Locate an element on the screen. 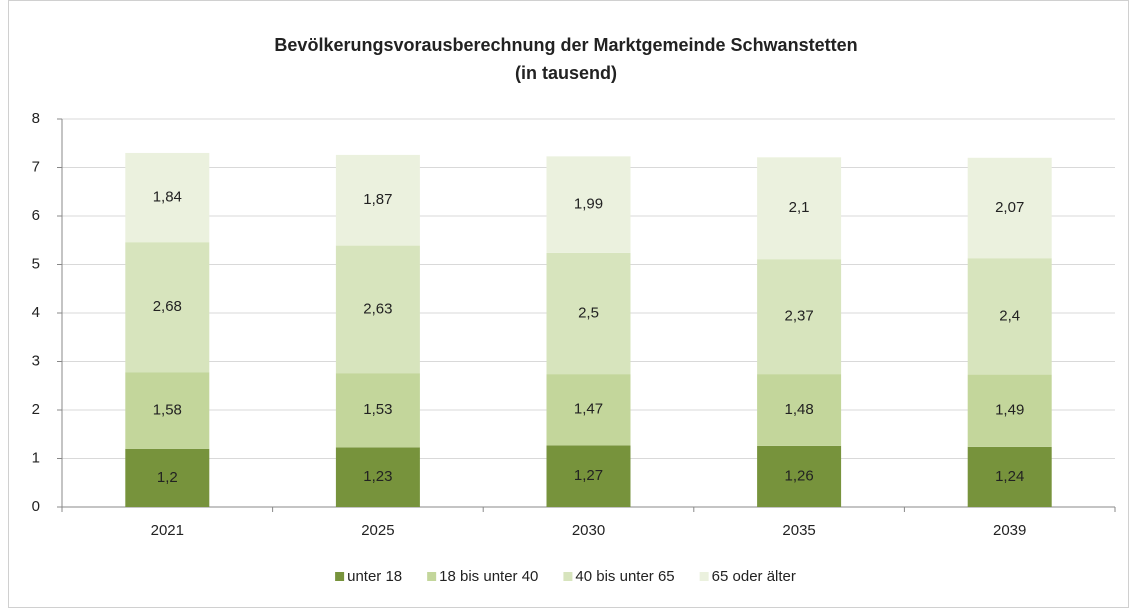  data-label: 2,4 is located at coordinates (1009, 315).